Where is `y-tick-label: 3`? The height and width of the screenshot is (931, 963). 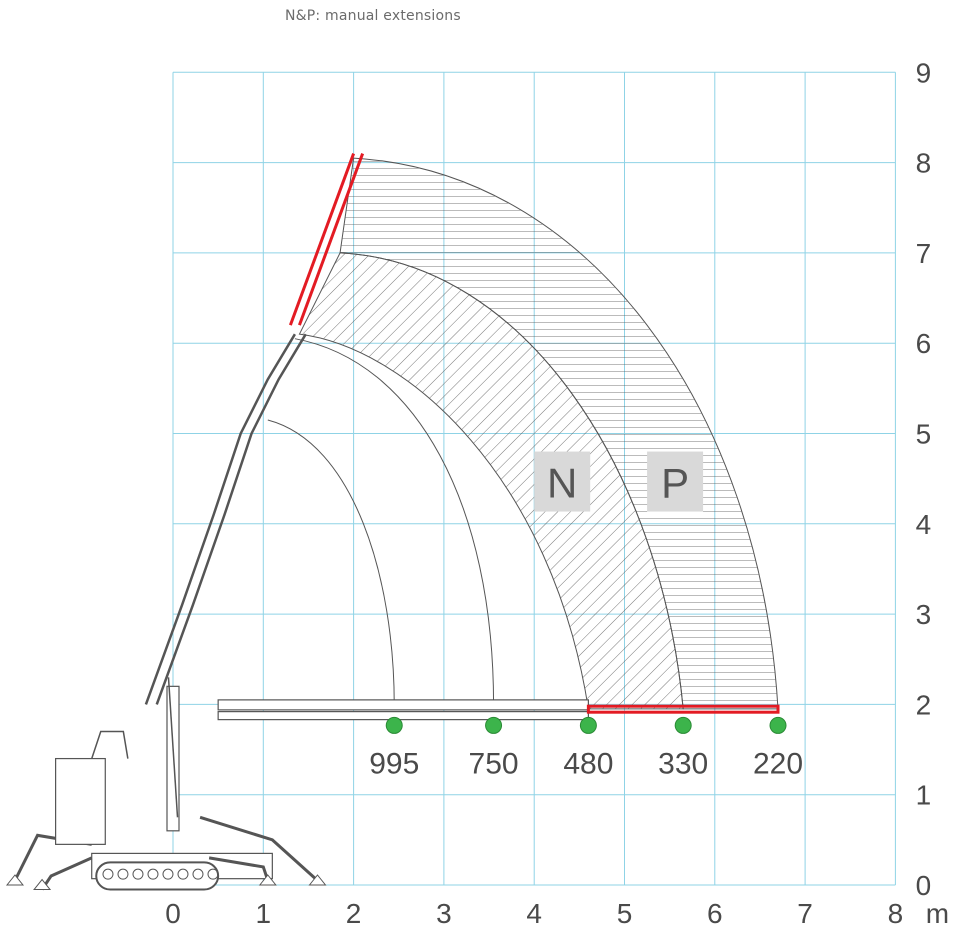
y-tick-label: 3 is located at coordinates (924, 614).